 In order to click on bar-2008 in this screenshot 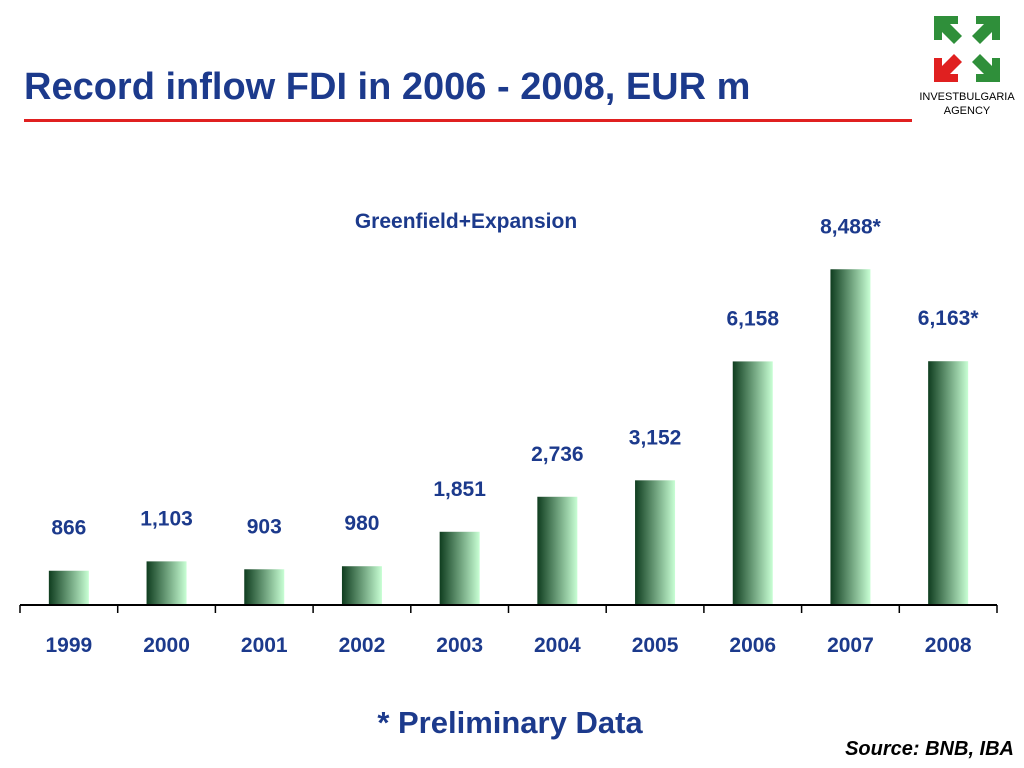, I will do `click(948, 483)`.